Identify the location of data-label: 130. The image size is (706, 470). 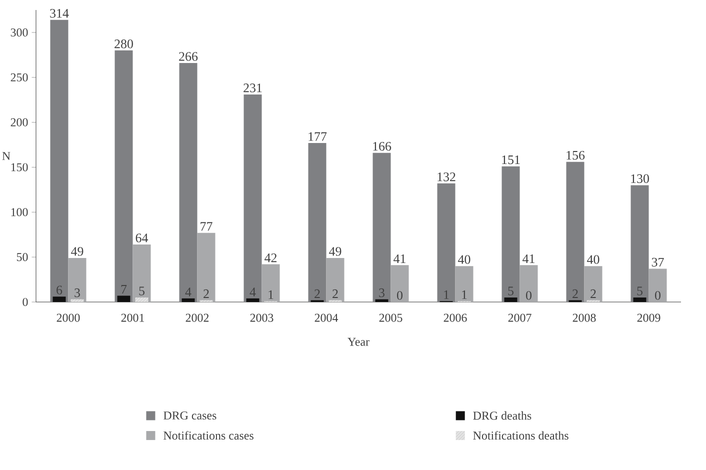
(640, 179).